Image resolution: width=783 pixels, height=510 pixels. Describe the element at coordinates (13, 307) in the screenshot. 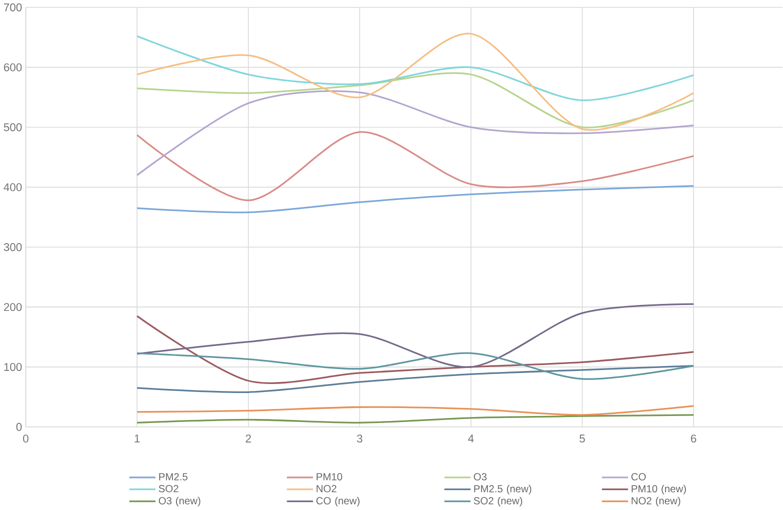

I see `y-tick-label: 200` at that location.